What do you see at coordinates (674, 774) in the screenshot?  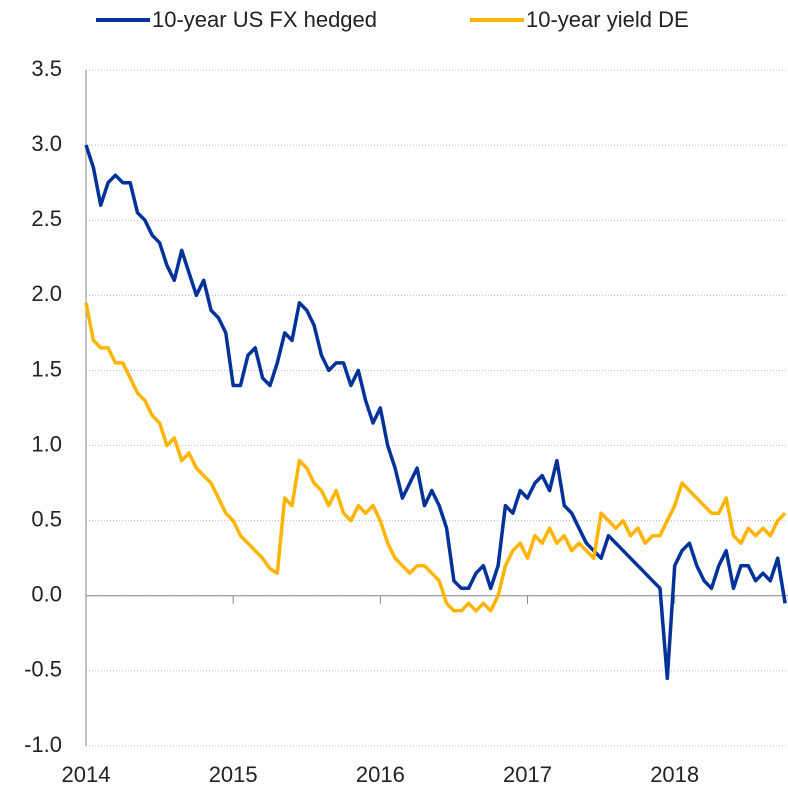 I see `x-tick-label: 2018` at bounding box center [674, 774].